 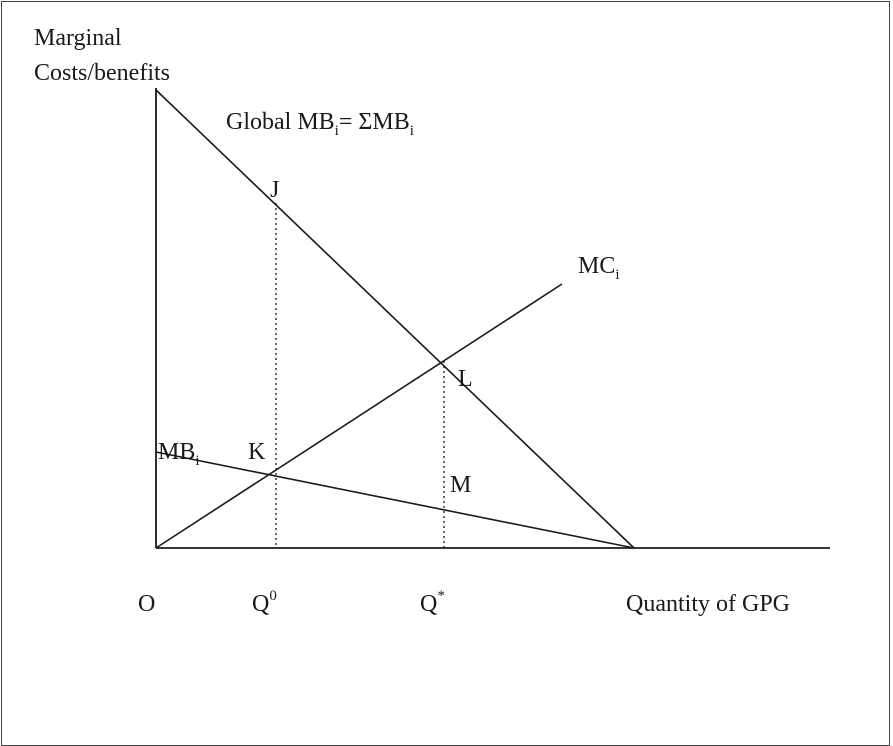 I want to click on point-j-label: J, so click(x=274, y=190).